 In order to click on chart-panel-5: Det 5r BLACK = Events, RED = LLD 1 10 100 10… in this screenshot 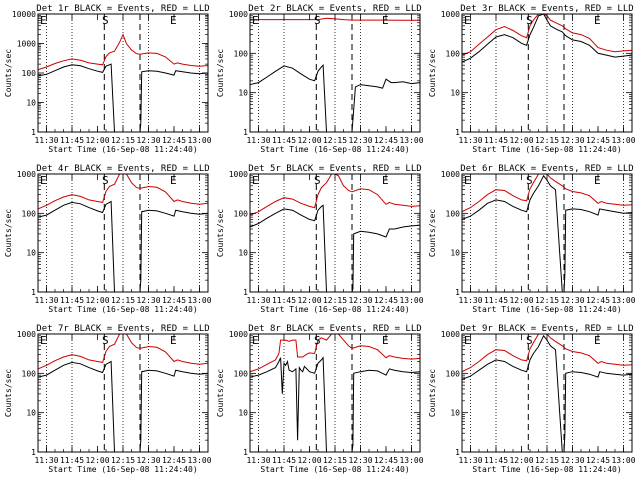, I will do `click(320, 239)`.